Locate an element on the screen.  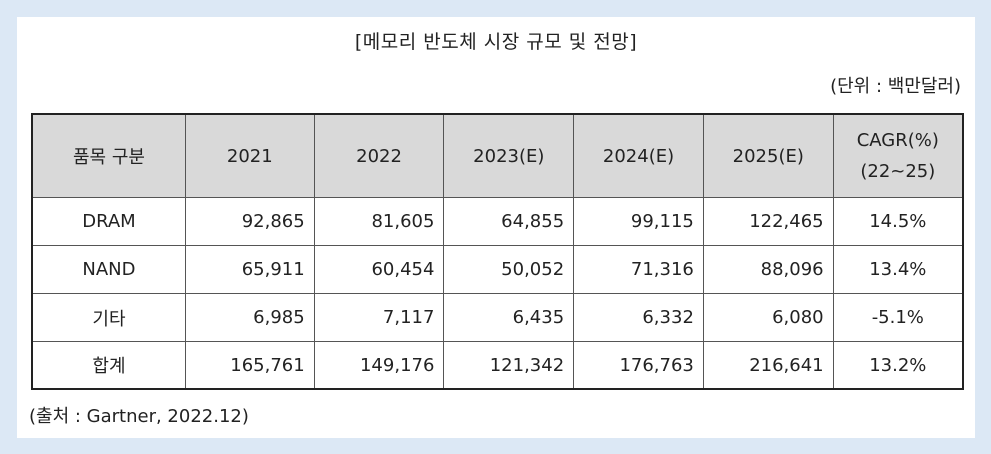
table-cell: 7,117 is located at coordinates (379, 317).